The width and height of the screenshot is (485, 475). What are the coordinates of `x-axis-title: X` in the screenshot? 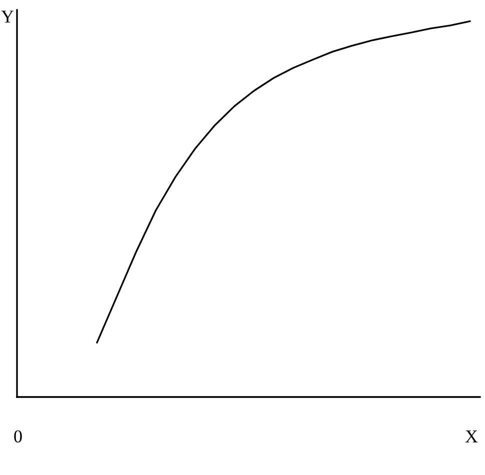 It's located at (471, 436).